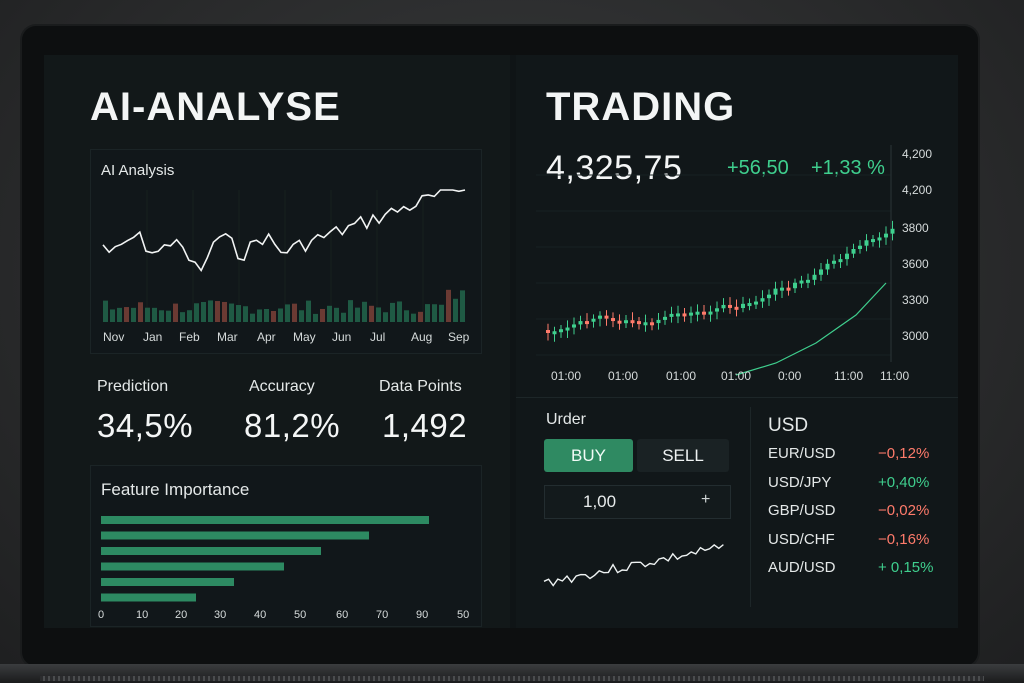 The height and width of the screenshot is (683, 1024). Describe the element at coordinates (706, 499) in the screenshot. I see `plus-icon: +` at that location.